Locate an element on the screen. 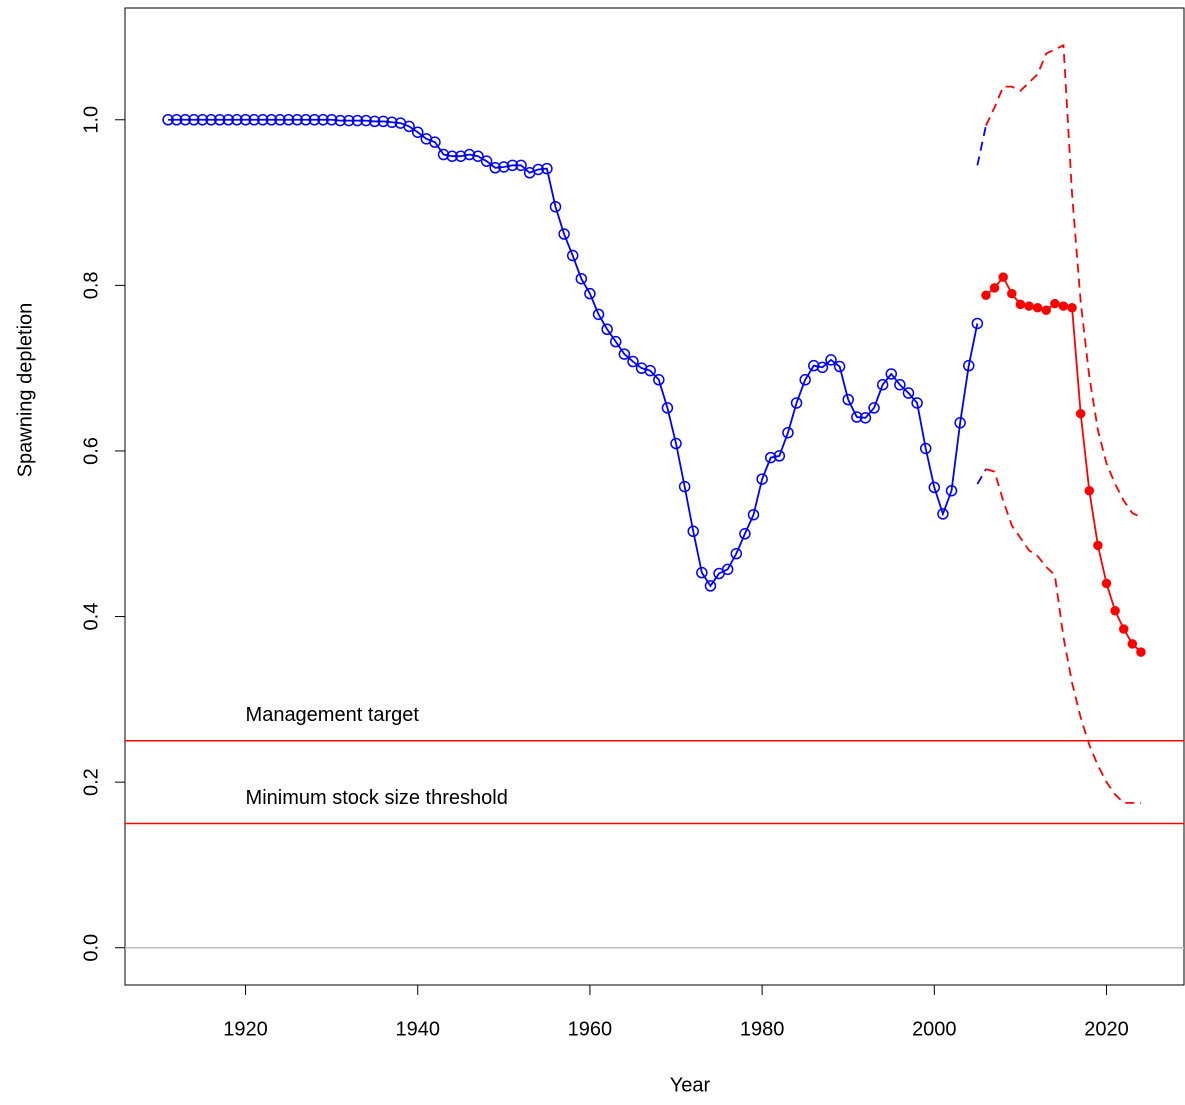  x-tick-label: 1980 is located at coordinates (762, 1029).